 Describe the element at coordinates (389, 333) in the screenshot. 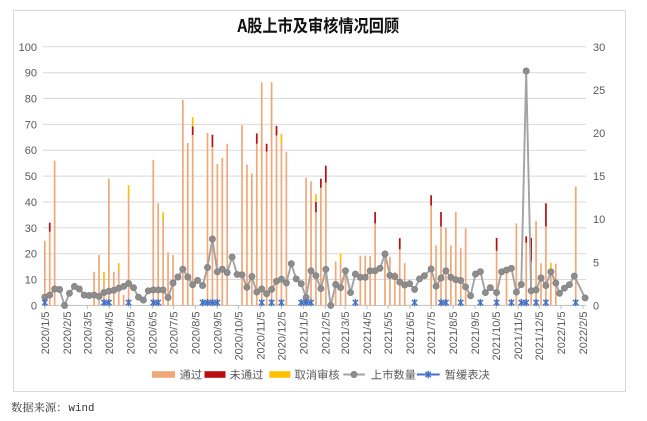

I see `svg-text: 2021/5/5` at that location.